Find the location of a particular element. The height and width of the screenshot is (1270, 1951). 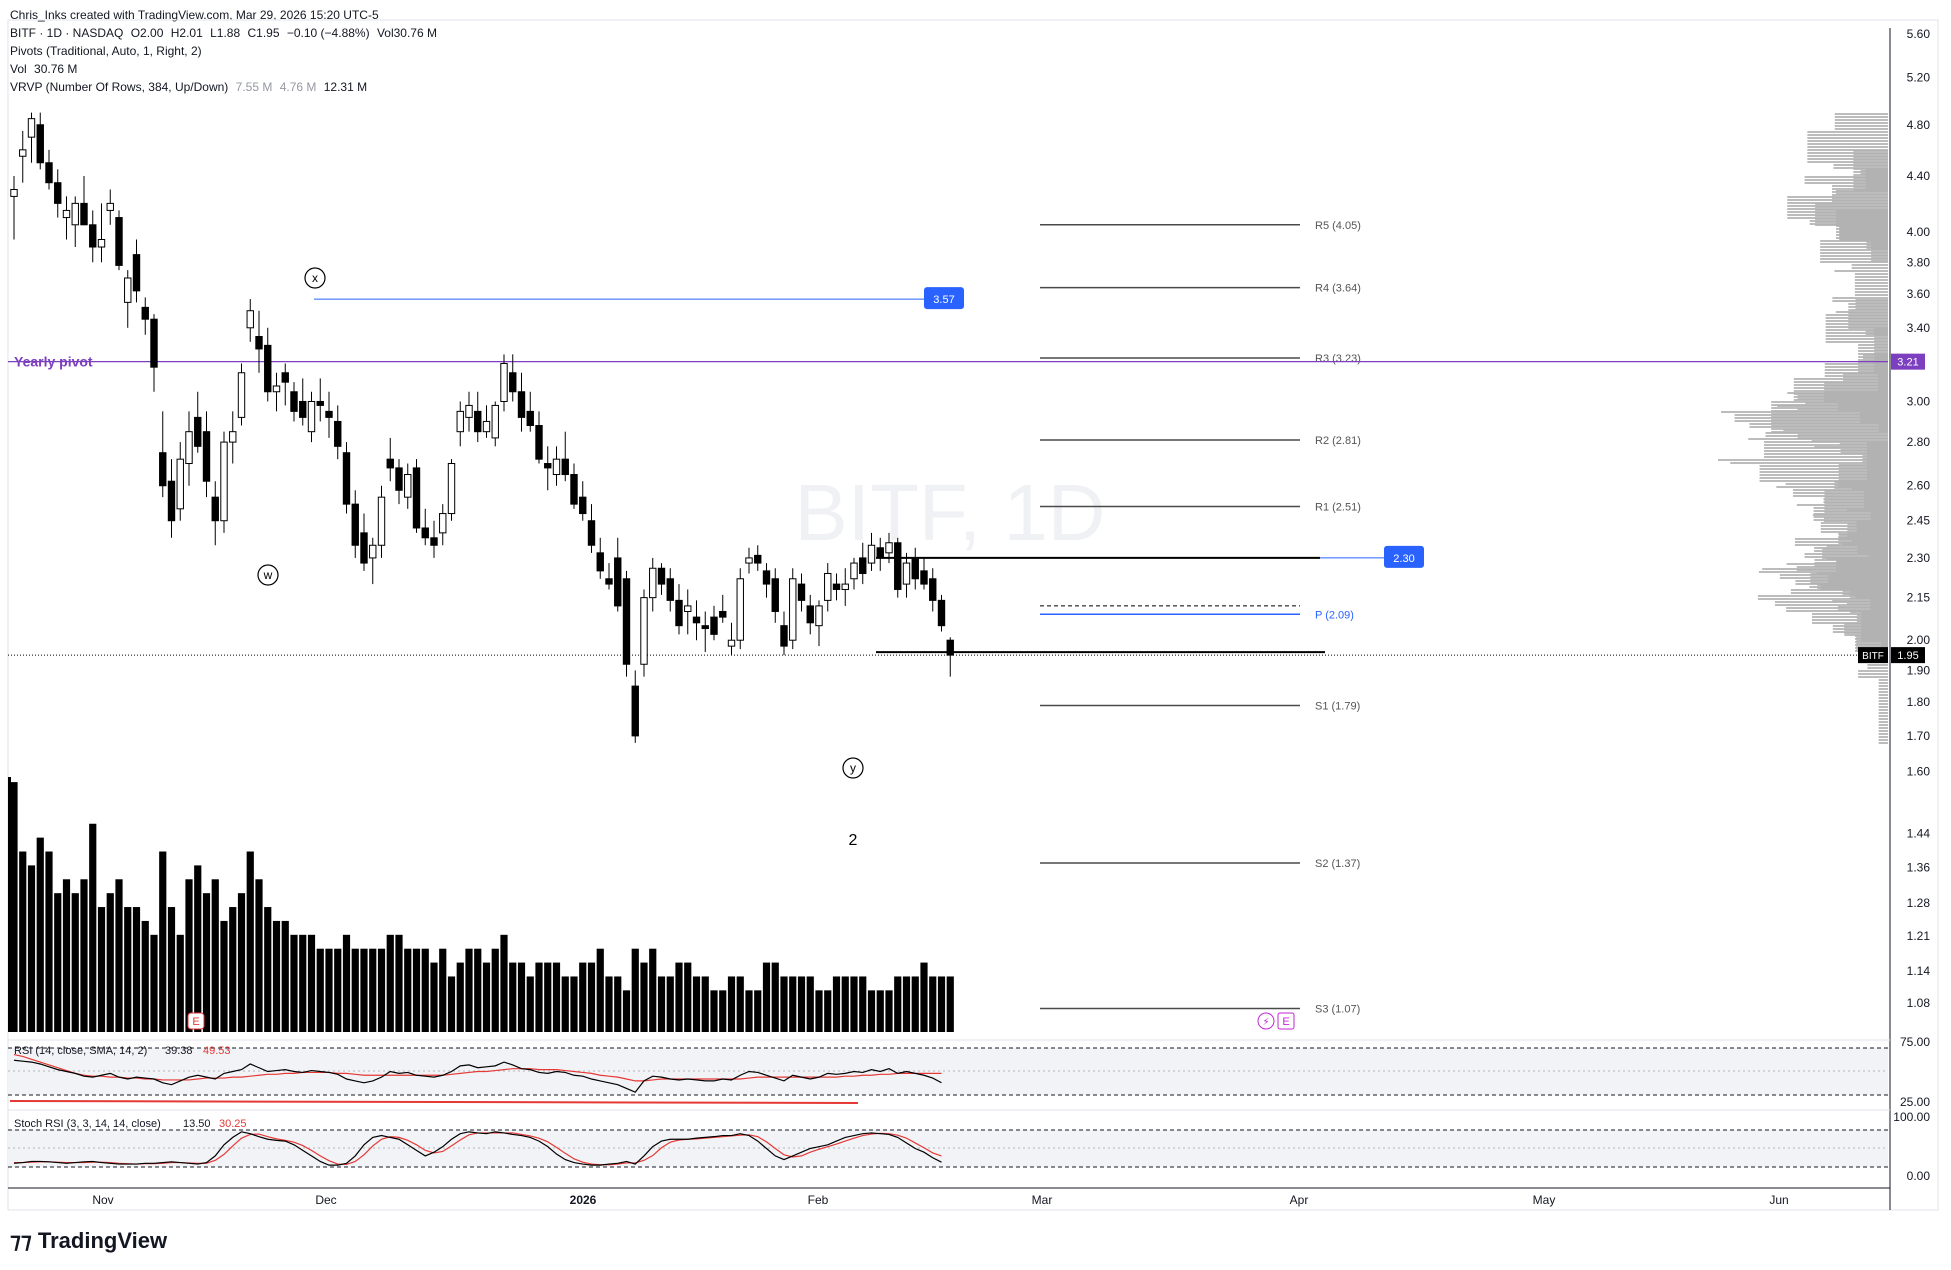

rsi-legend: RSI (14, close, SMA, 14, 2) 39.38 49.53 is located at coordinates (122, 1051).